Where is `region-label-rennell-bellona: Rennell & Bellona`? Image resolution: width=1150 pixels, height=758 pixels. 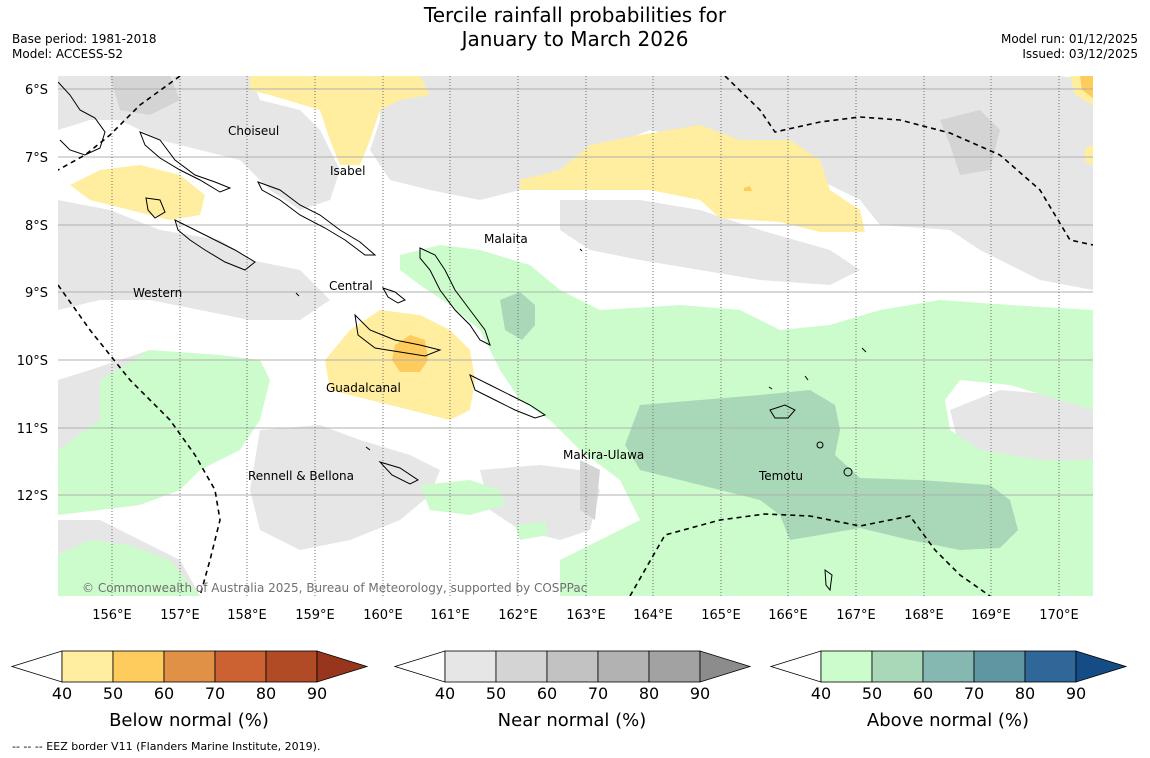
region-label-rennell-bellona: Rennell & Bellona is located at coordinates (301, 476).